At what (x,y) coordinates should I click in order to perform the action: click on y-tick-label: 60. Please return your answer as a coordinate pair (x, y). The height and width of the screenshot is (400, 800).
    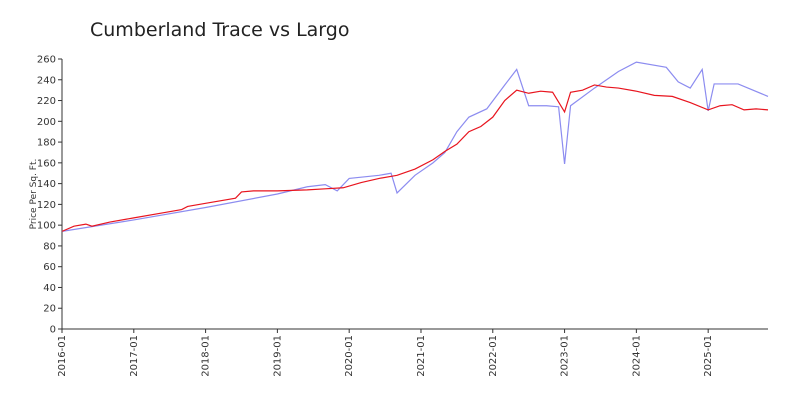
    Looking at the image, I should click on (49, 267).